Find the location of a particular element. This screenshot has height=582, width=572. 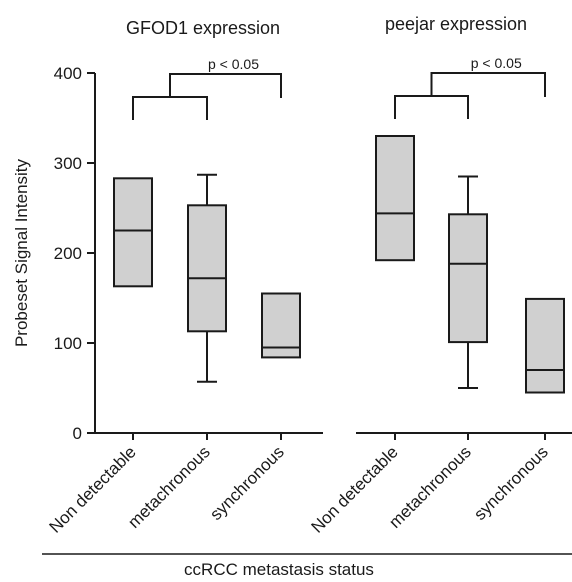

panel-title: peejar expression is located at coordinates (456, 24).